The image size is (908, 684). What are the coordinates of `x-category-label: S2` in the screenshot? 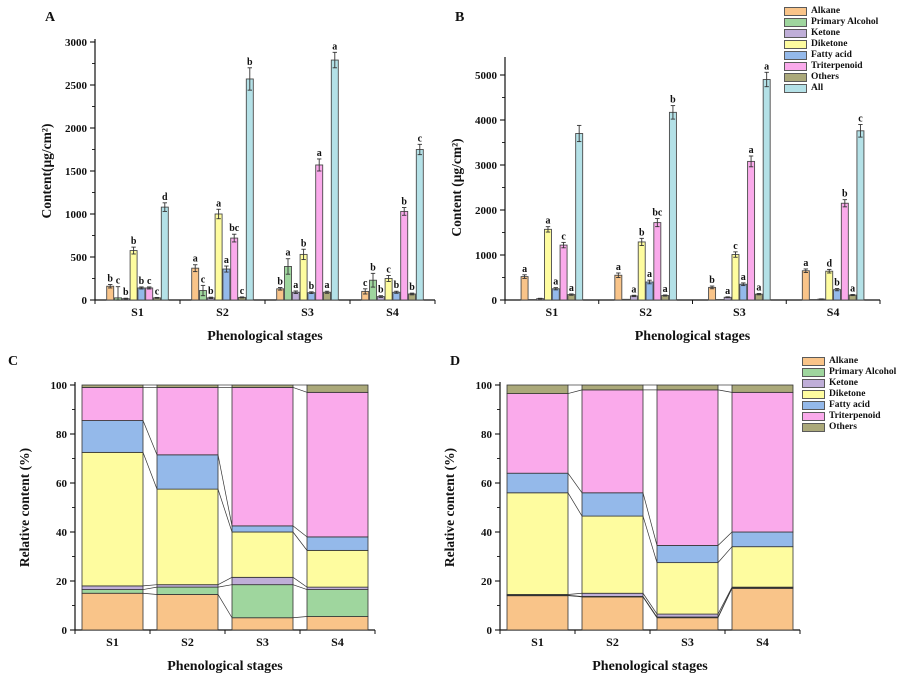 It's located at (222, 312).